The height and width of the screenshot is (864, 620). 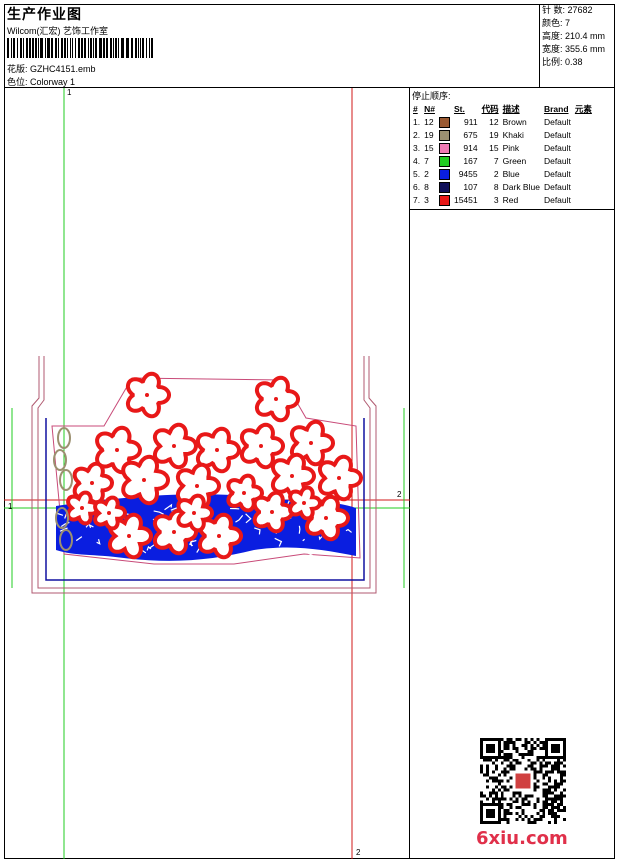 I want to click on marker-right: 2, so click(x=399, y=494).